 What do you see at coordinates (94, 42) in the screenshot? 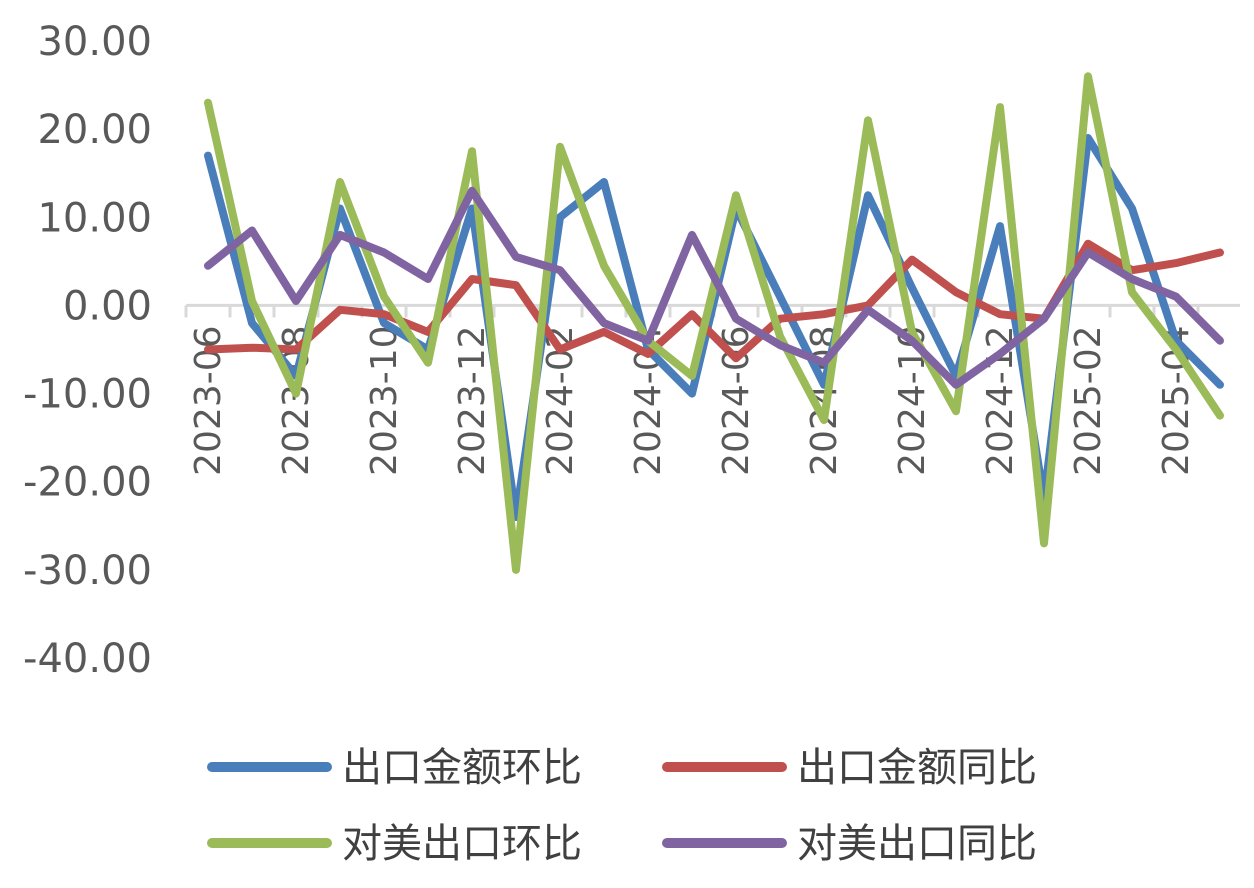
I see `y-tick-label: 30.00` at bounding box center [94, 42].